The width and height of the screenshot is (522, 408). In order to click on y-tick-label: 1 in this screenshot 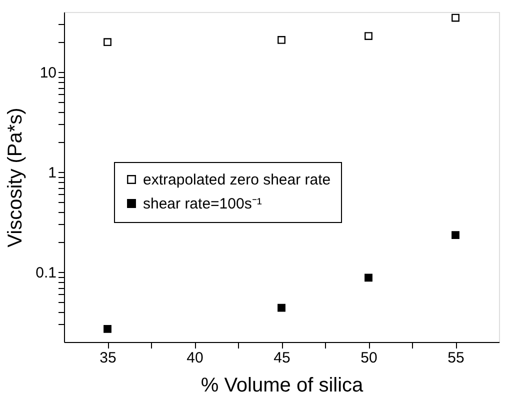, I will do `click(52, 173)`.